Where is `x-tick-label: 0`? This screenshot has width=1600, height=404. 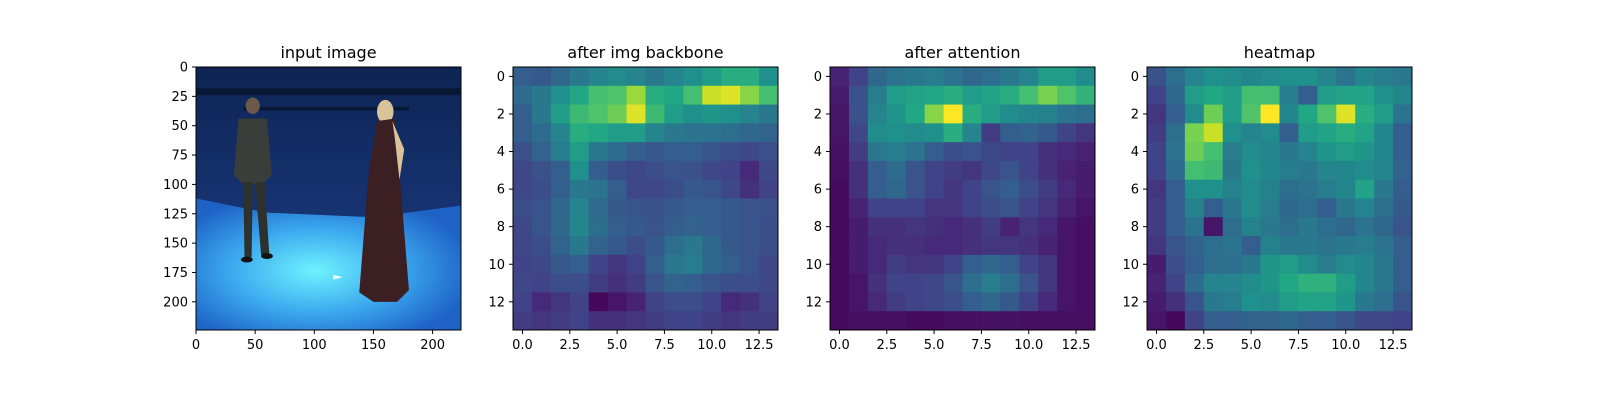
x-tick-label: 0 is located at coordinates (196, 345).